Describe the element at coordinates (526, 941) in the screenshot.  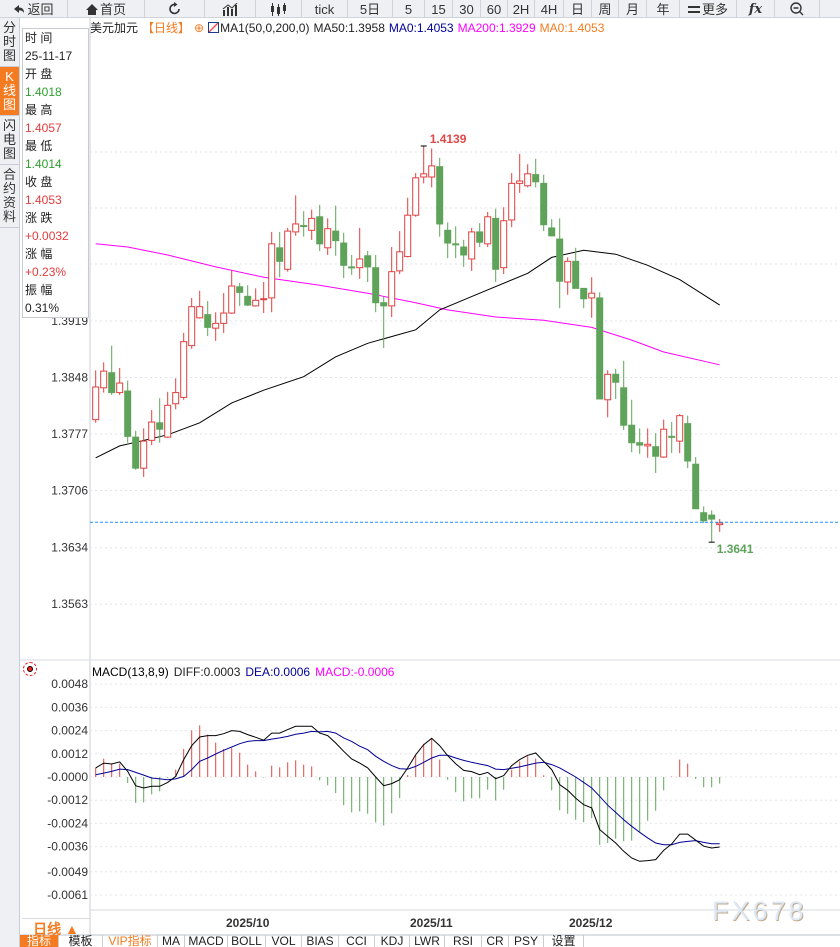
I see `indicator-tab: PSY` at that location.